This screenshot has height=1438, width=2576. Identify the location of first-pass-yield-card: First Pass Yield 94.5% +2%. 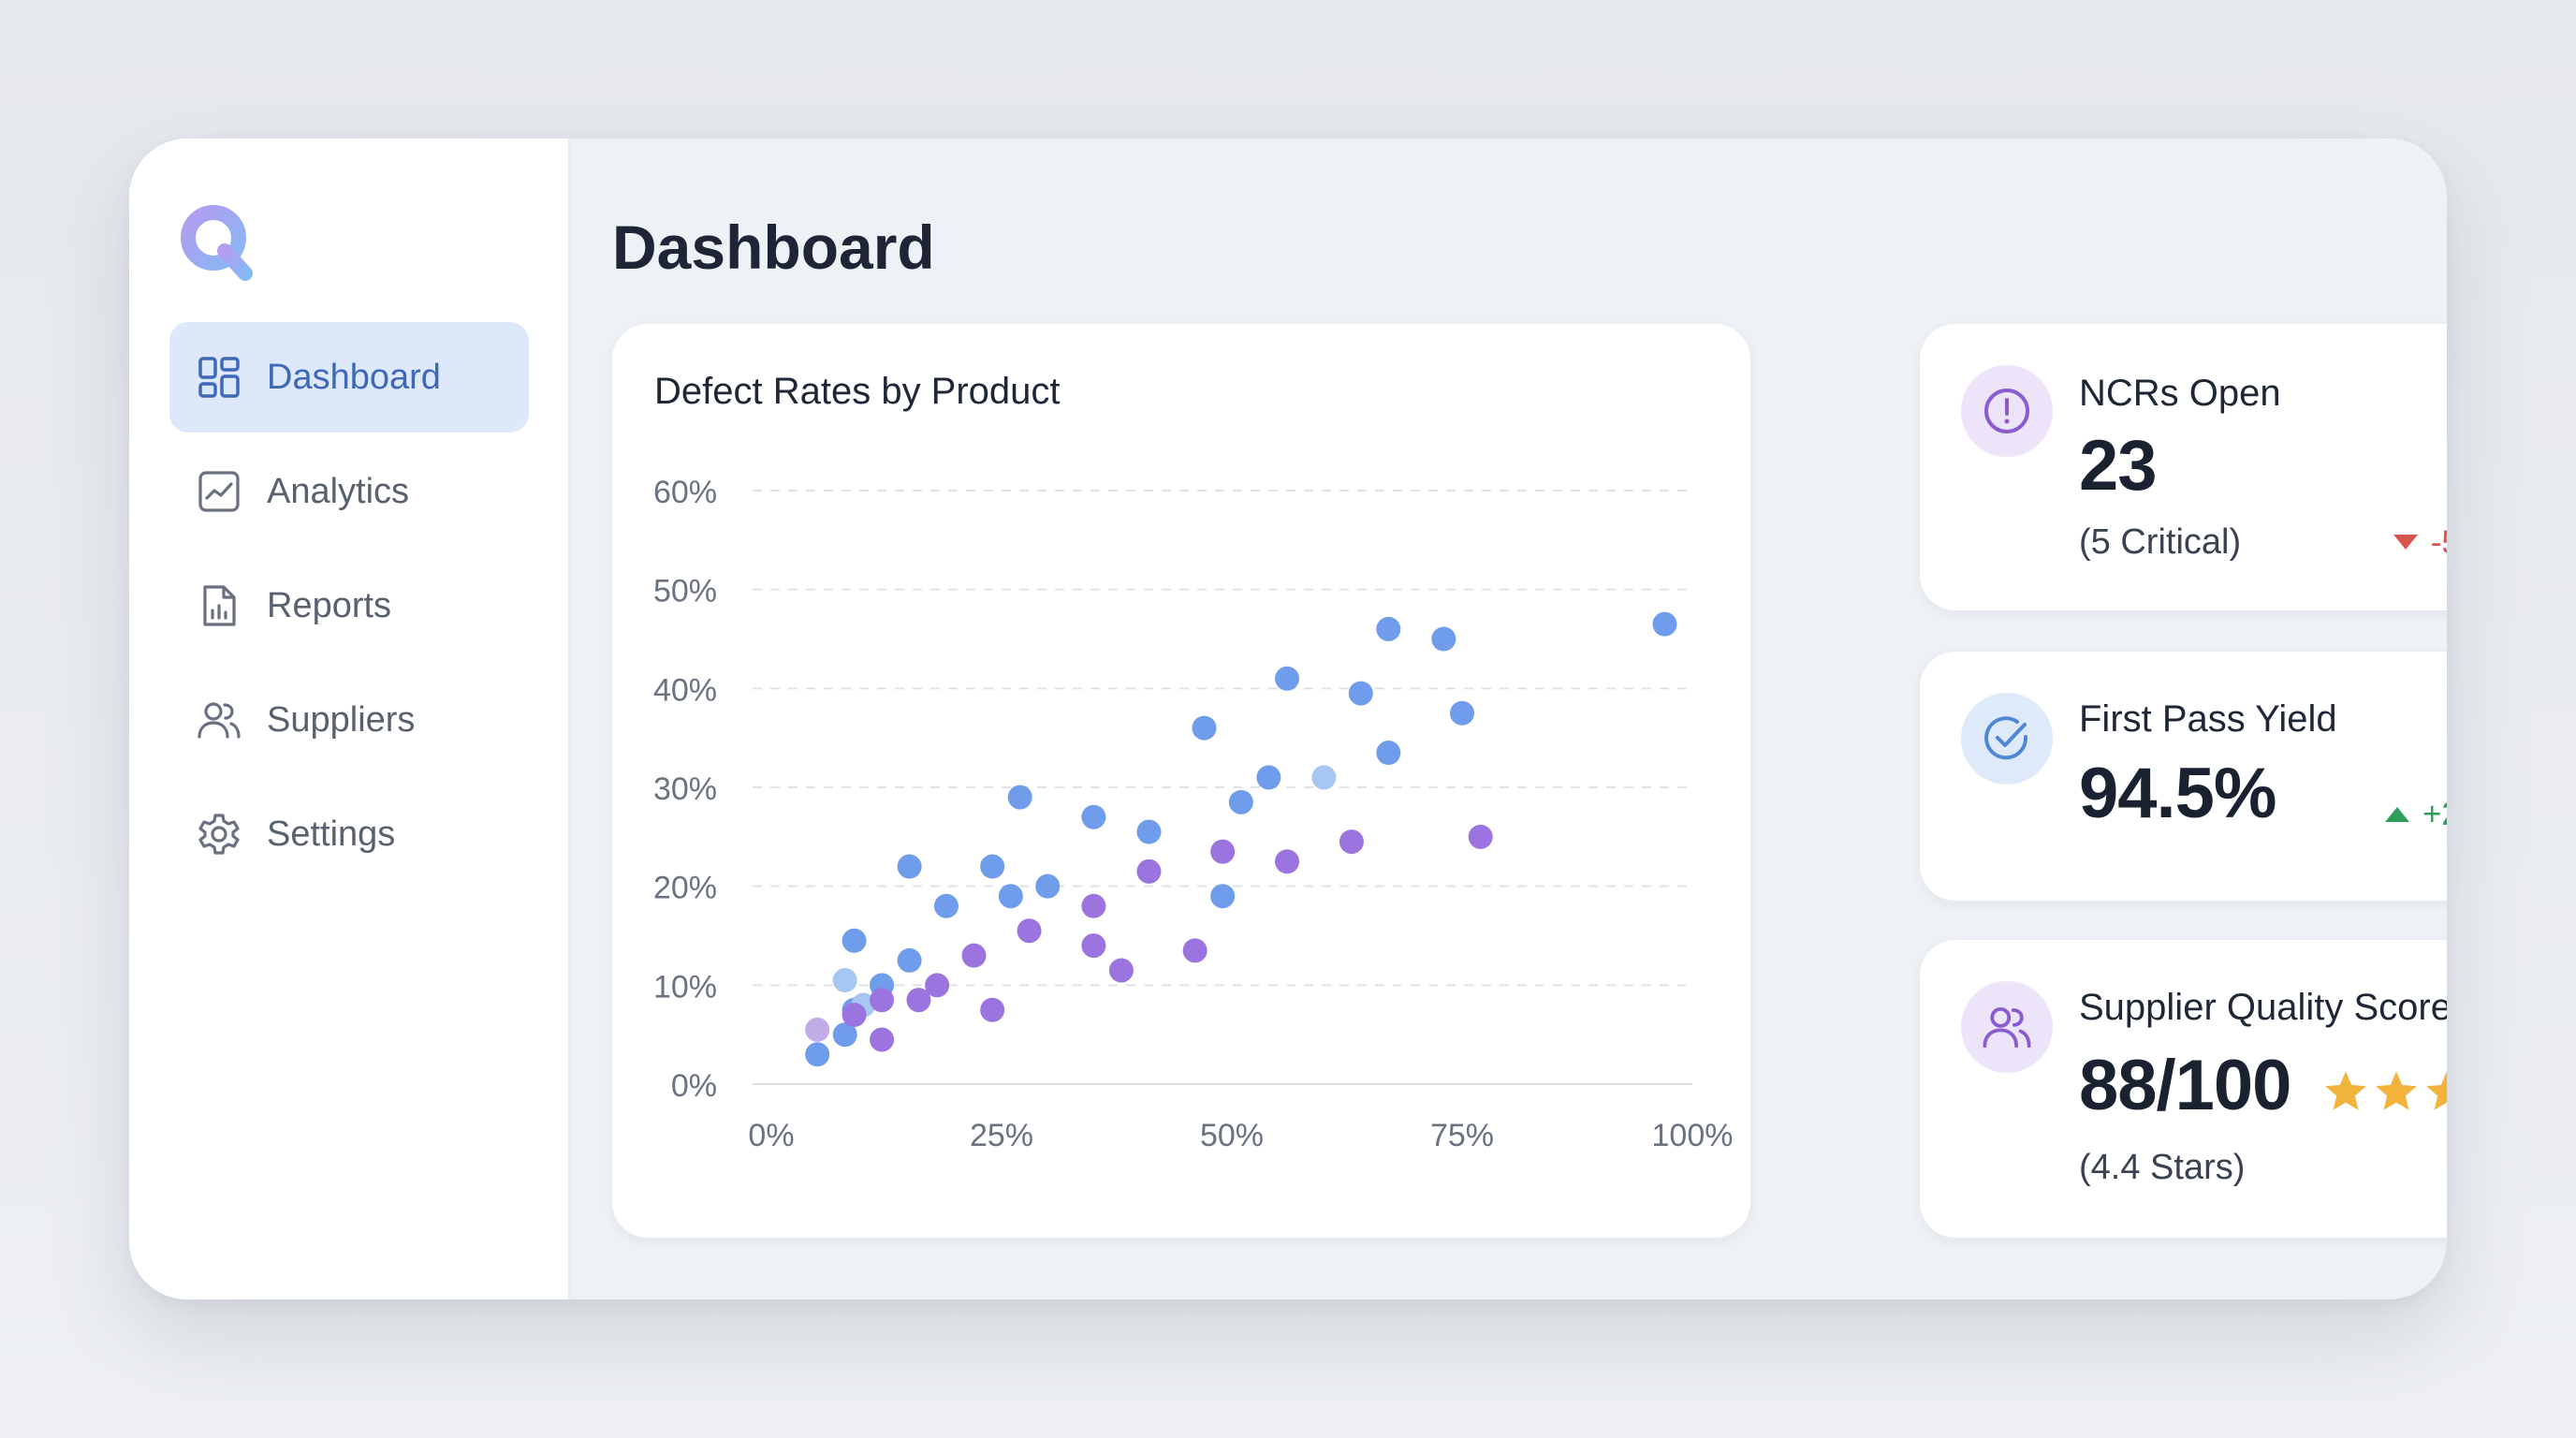
(2183, 776).